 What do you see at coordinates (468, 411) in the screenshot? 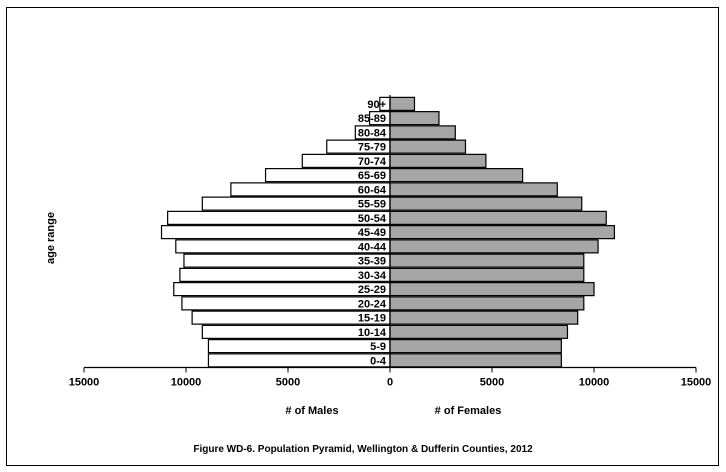
I see `x-axis-label-females: # of Females` at bounding box center [468, 411].